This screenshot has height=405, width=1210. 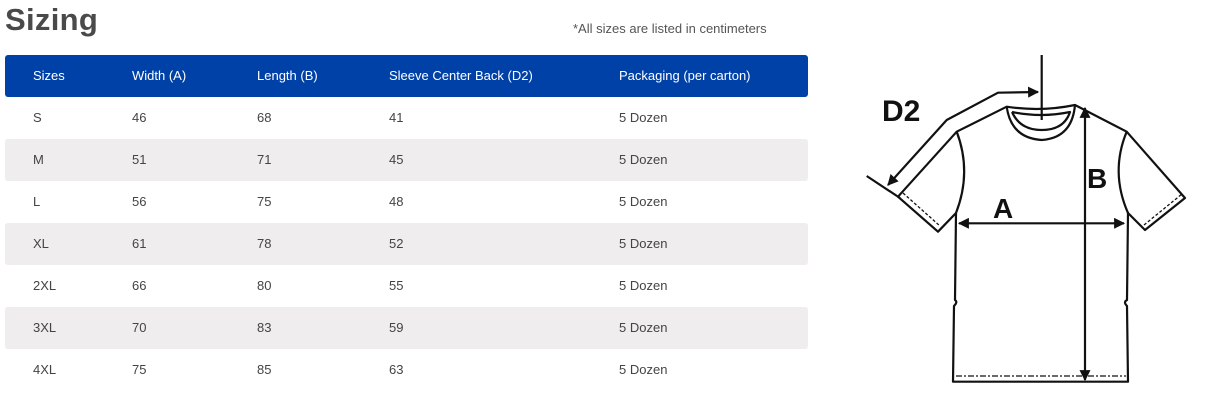 What do you see at coordinates (139, 243) in the screenshot?
I see `cell-width: 61` at bounding box center [139, 243].